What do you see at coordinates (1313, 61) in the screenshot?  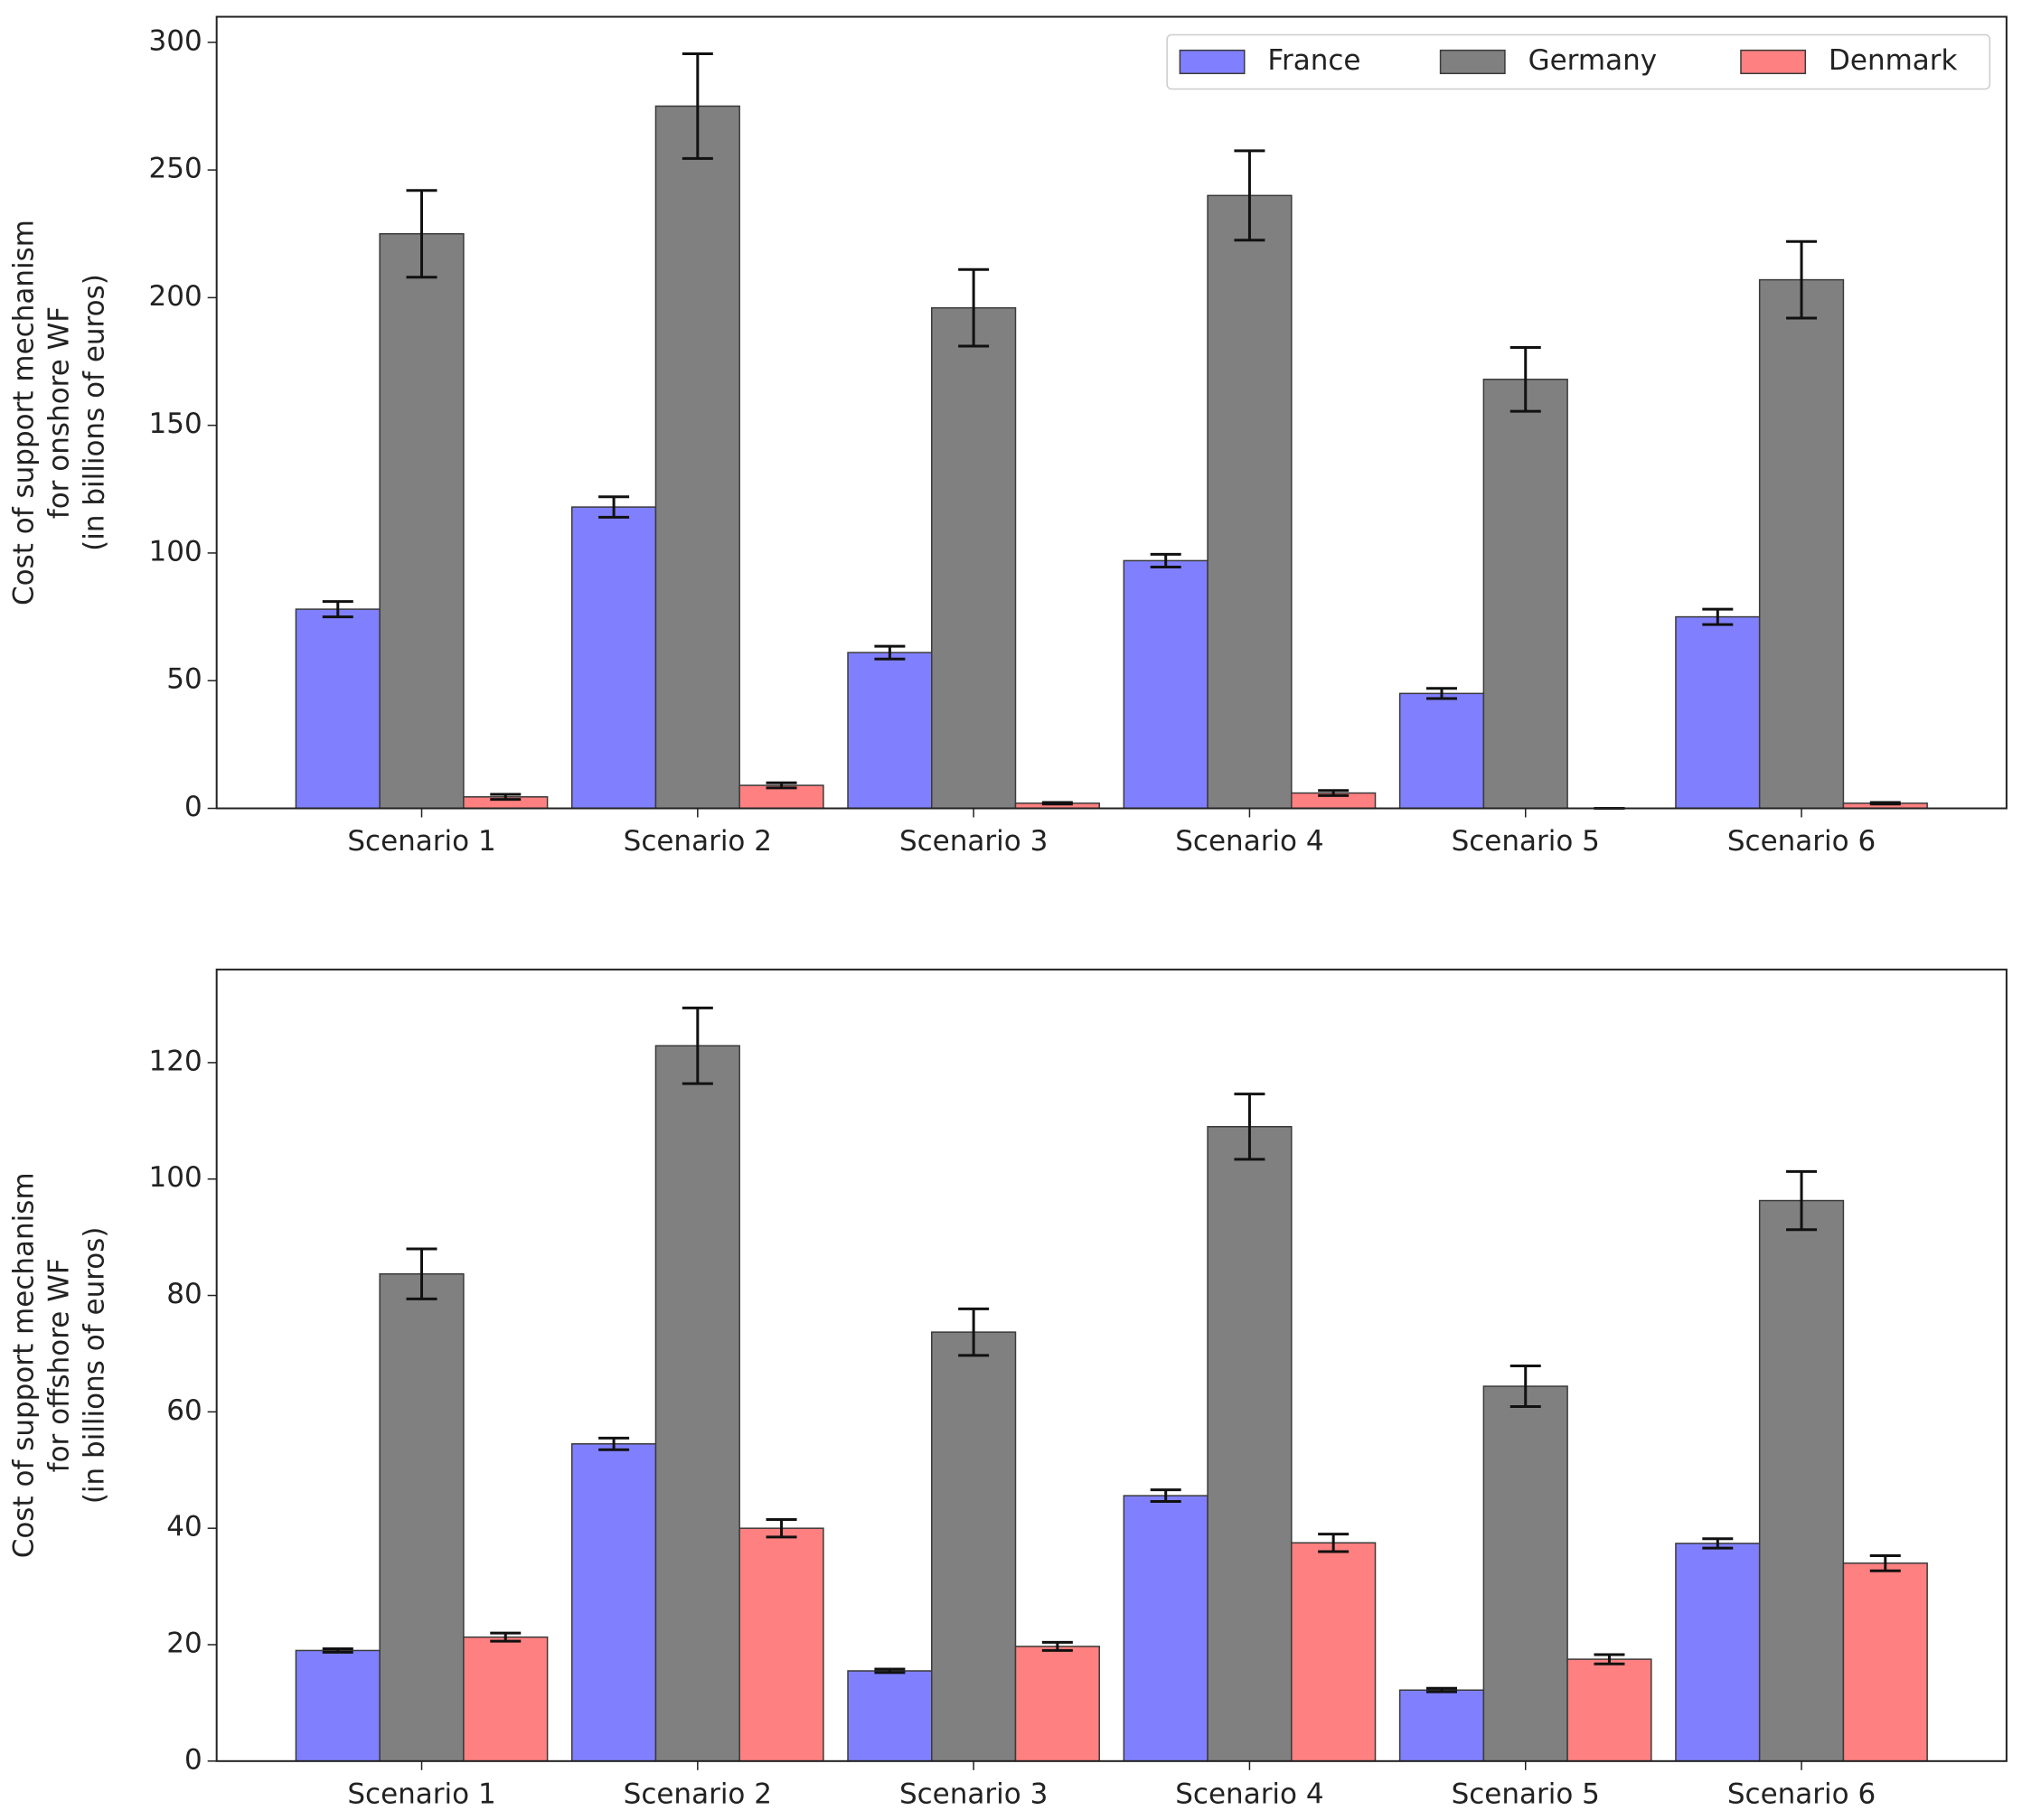 I see `legend-label: France` at bounding box center [1313, 61].